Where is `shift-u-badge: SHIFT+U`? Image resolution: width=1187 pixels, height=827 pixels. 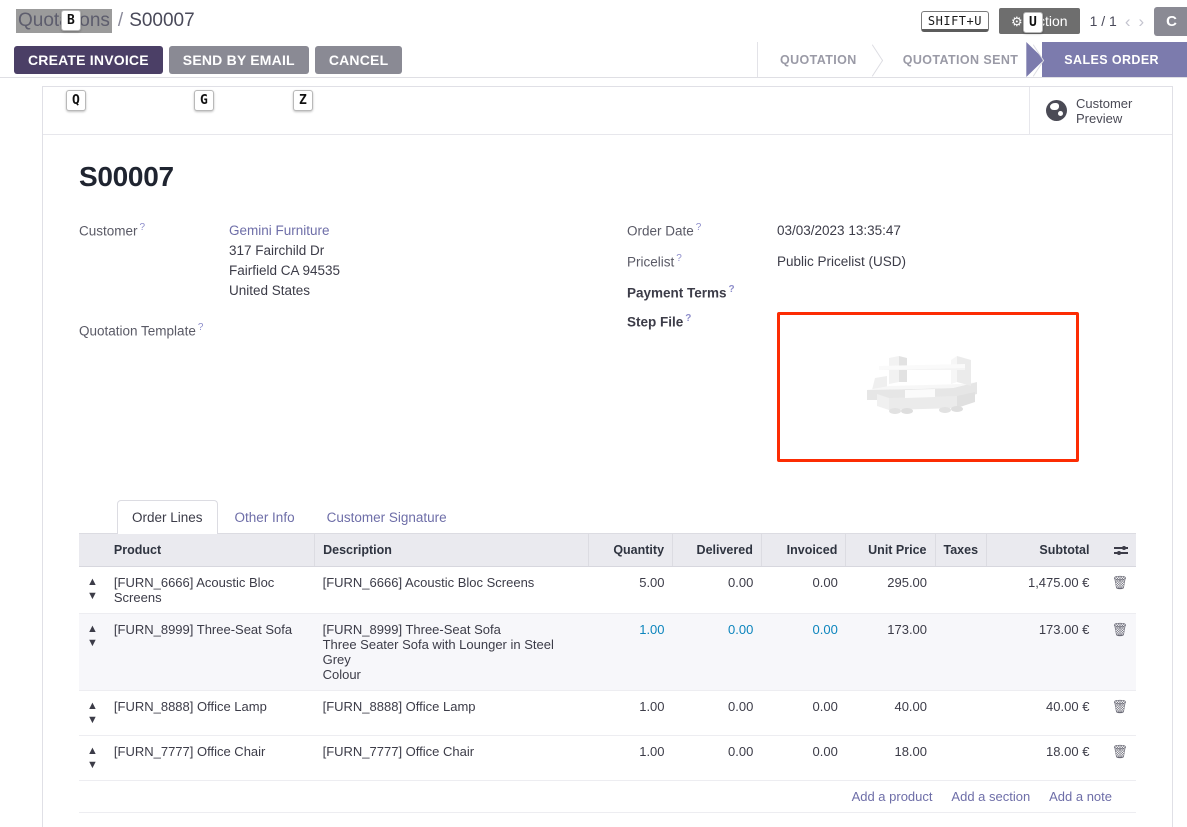 shift-u-badge: SHIFT+U is located at coordinates (954, 21).